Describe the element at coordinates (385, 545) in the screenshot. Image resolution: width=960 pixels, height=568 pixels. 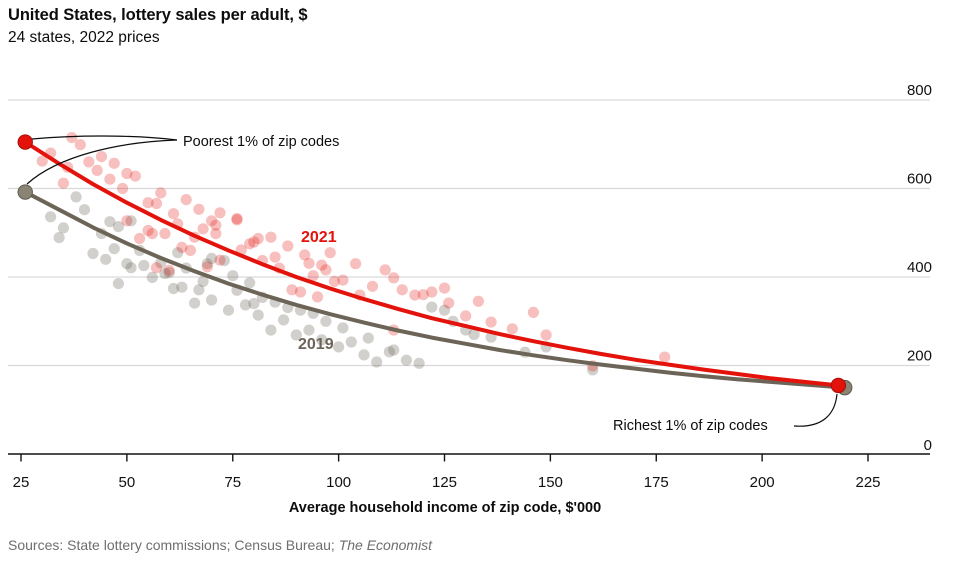
I see `source-credit: The Economist` at that location.